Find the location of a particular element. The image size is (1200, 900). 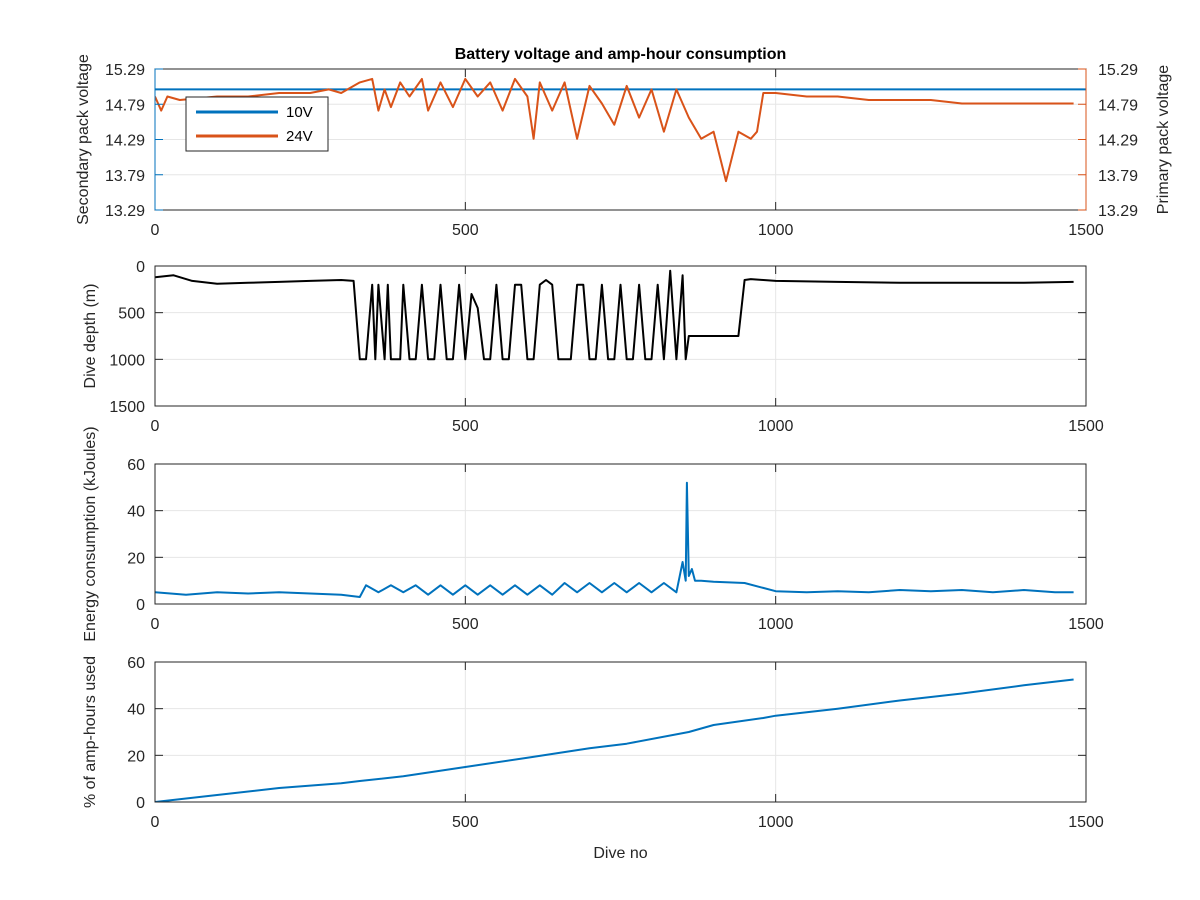

legend-label-24v: 24V is located at coordinates (299, 136).